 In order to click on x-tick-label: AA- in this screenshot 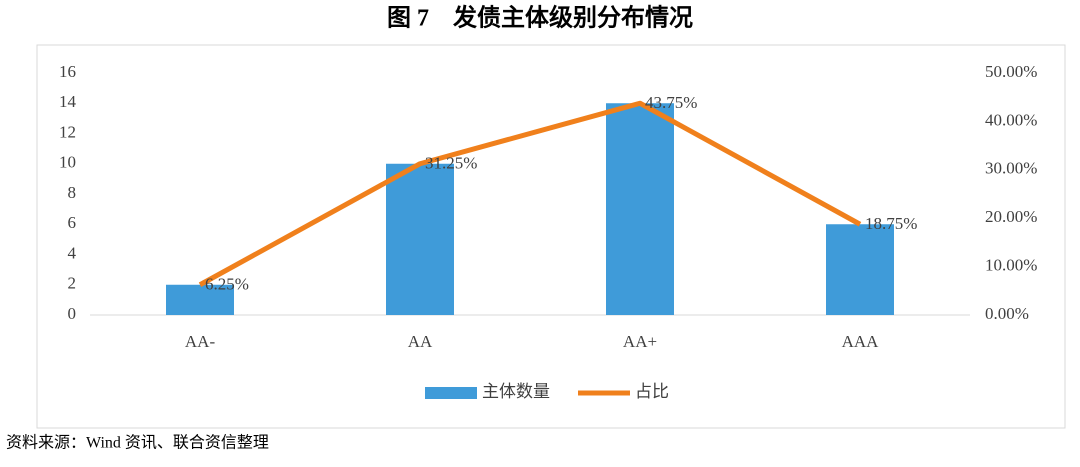, I will do `click(200, 341)`.